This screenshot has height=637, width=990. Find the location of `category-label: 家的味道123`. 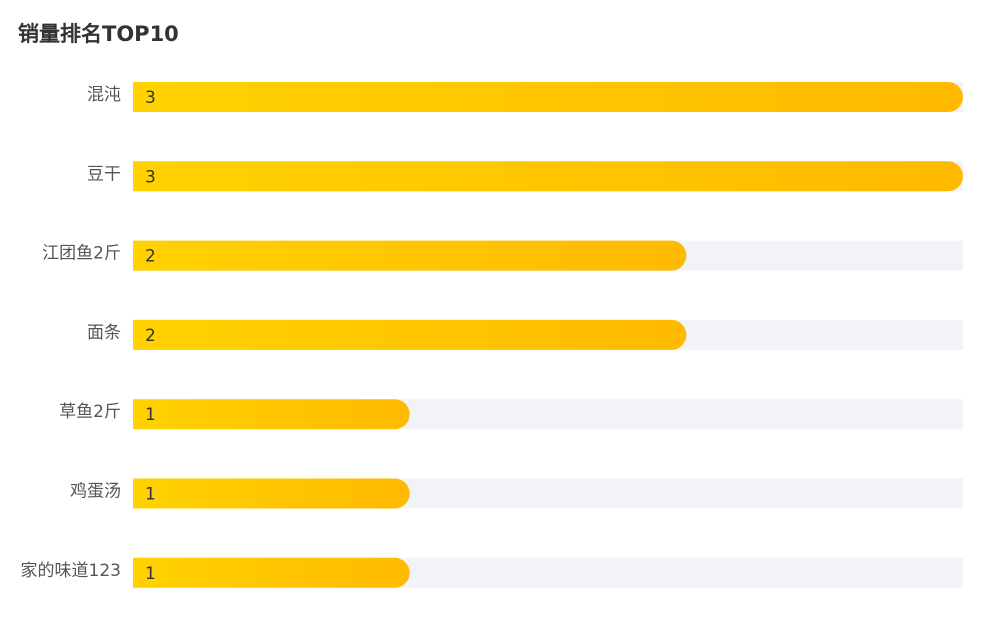

category-label: 家的味道123 is located at coordinates (71, 571).